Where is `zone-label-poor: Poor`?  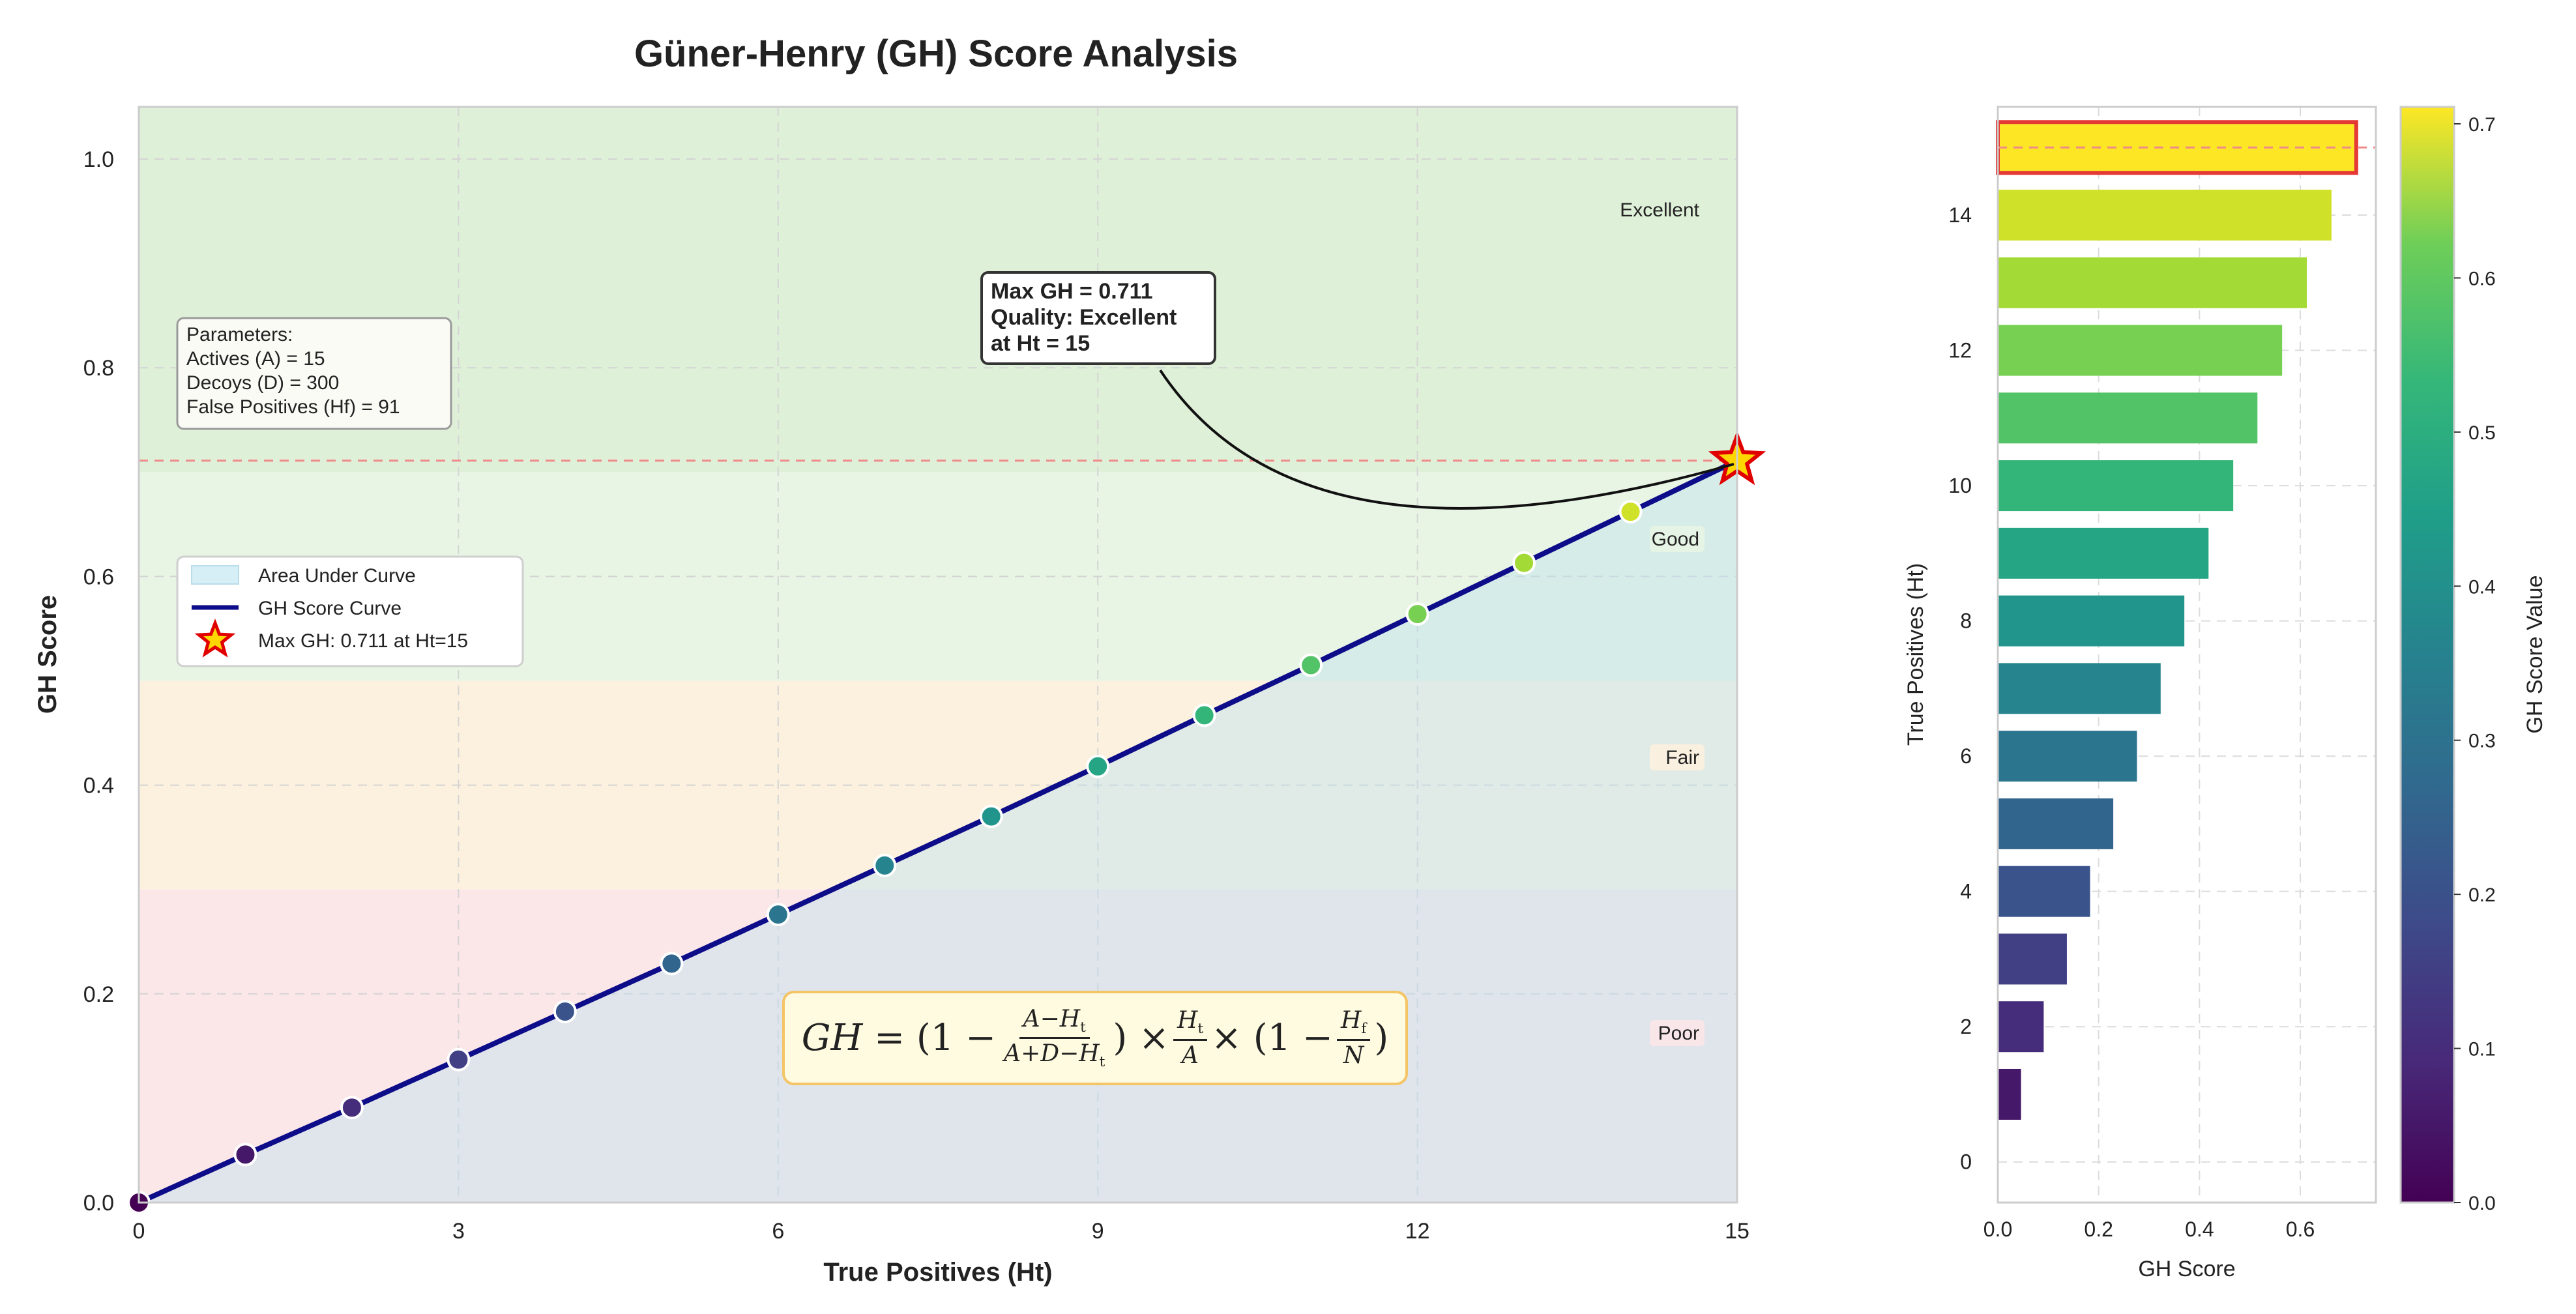
zone-label-poor: Poor is located at coordinates (1678, 1033).